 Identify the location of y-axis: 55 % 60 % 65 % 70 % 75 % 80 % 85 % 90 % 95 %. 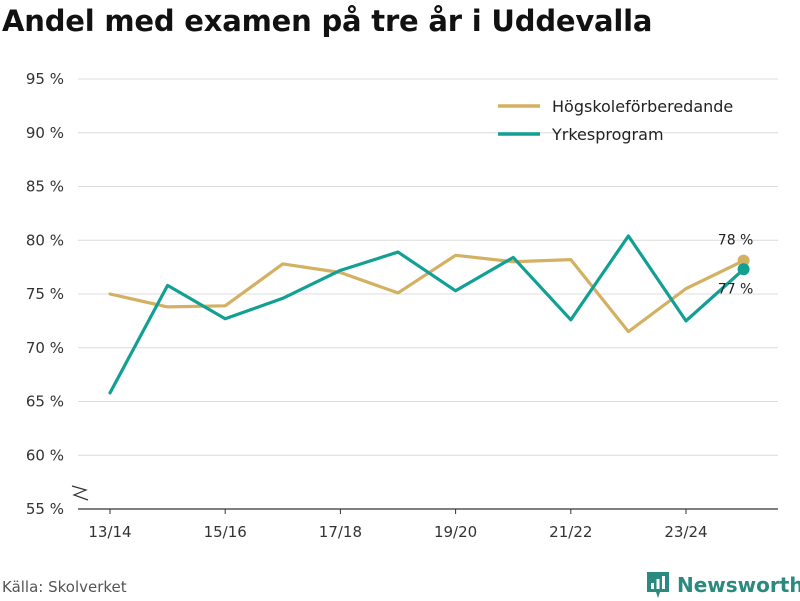
(45, 294).